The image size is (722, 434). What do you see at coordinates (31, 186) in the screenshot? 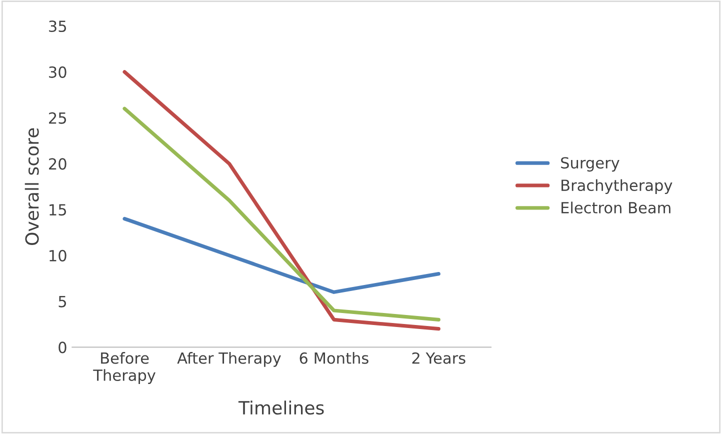
I see `y-axis-title: Overall score` at bounding box center [31, 186].